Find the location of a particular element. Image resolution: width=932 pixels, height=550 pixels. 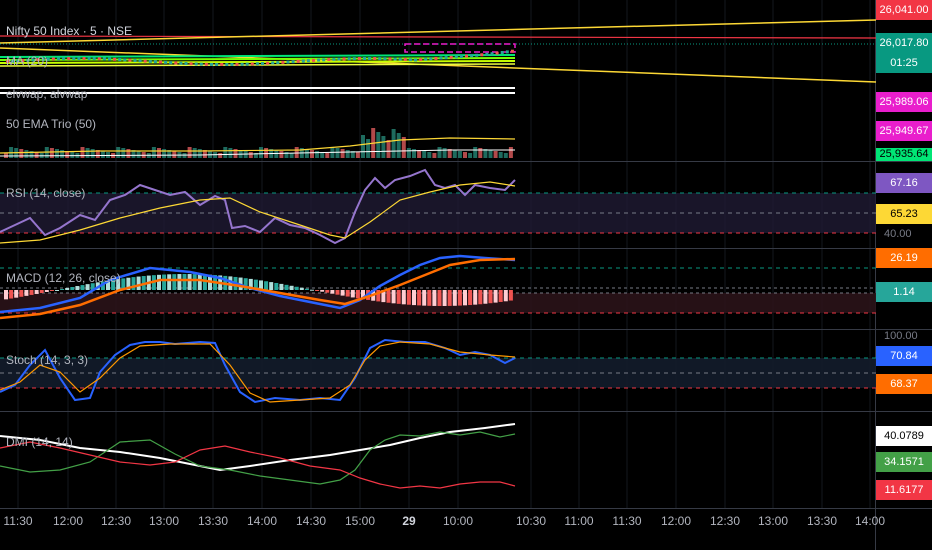

macd-signal-line is located at coordinates (258, 288).